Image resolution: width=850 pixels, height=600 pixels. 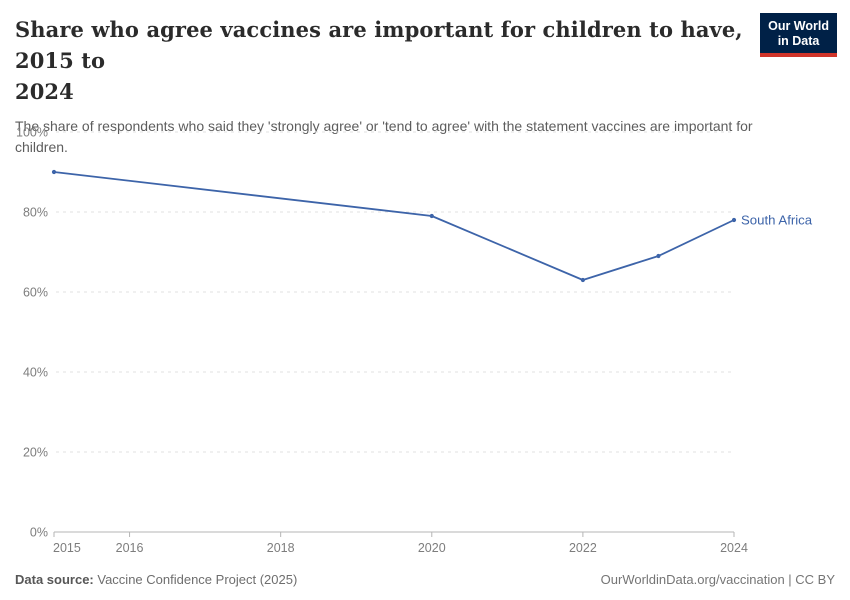 I want to click on x-axis-tick-label: 2016, so click(x=130, y=548).